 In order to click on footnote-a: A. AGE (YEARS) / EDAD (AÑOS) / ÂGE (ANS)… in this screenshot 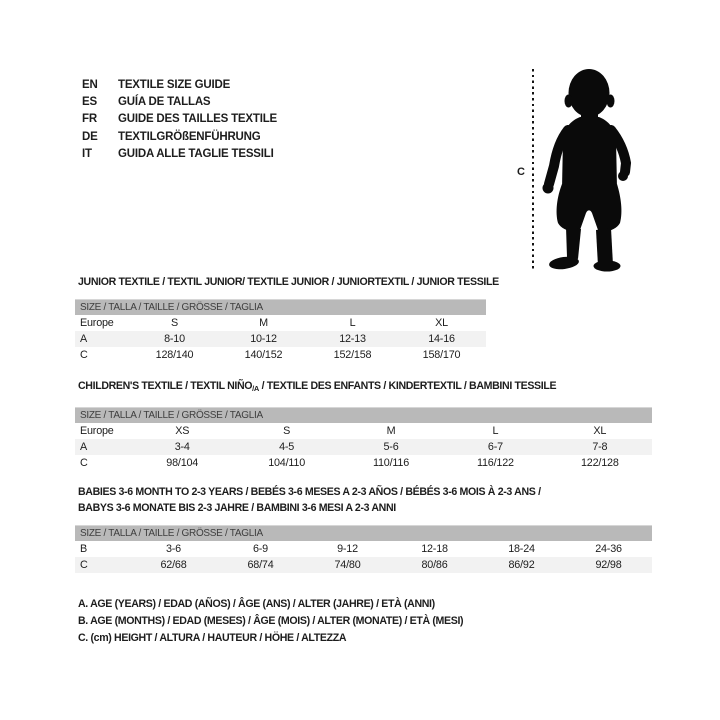, I will do `click(256, 604)`.